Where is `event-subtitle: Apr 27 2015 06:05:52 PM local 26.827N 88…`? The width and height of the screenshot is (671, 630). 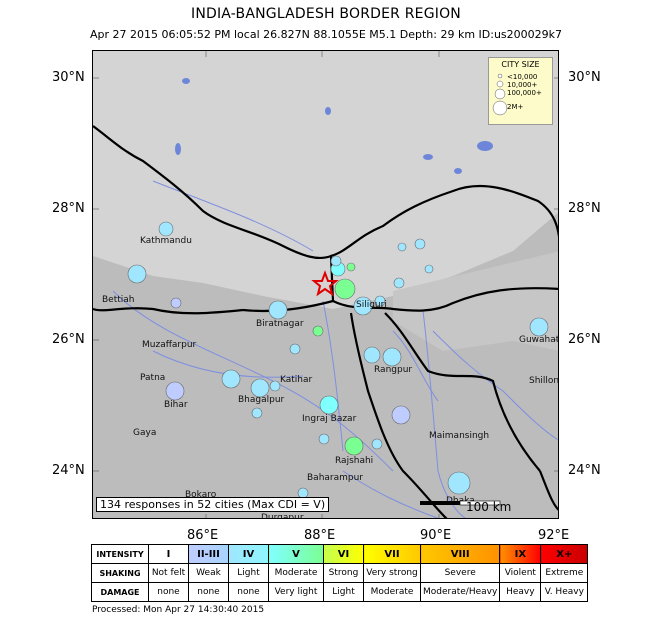
event-subtitle: Apr 27 2015 06:05:52 PM local 26.827N 88… is located at coordinates (326, 34).